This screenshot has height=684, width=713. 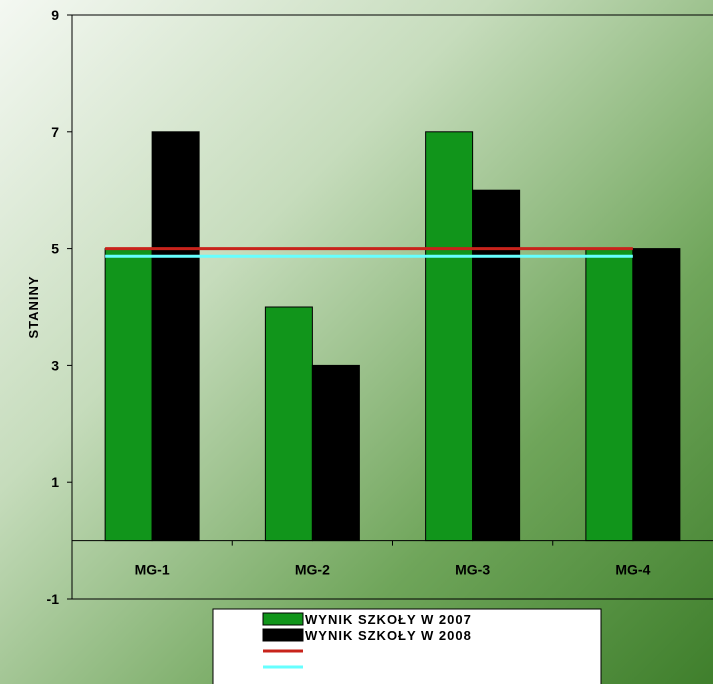 What do you see at coordinates (33, 306) in the screenshot?
I see `y-axis-label: STANINY` at bounding box center [33, 306].